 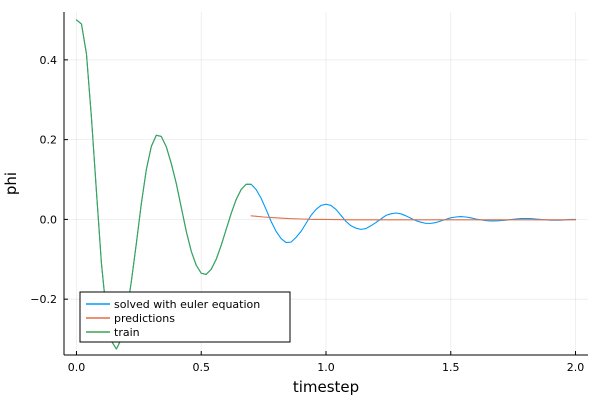 What do you see at coordinates (326, 367) in the screenshot?
I see `x-tick-label: 1.0` at bounding box center [326, 367].